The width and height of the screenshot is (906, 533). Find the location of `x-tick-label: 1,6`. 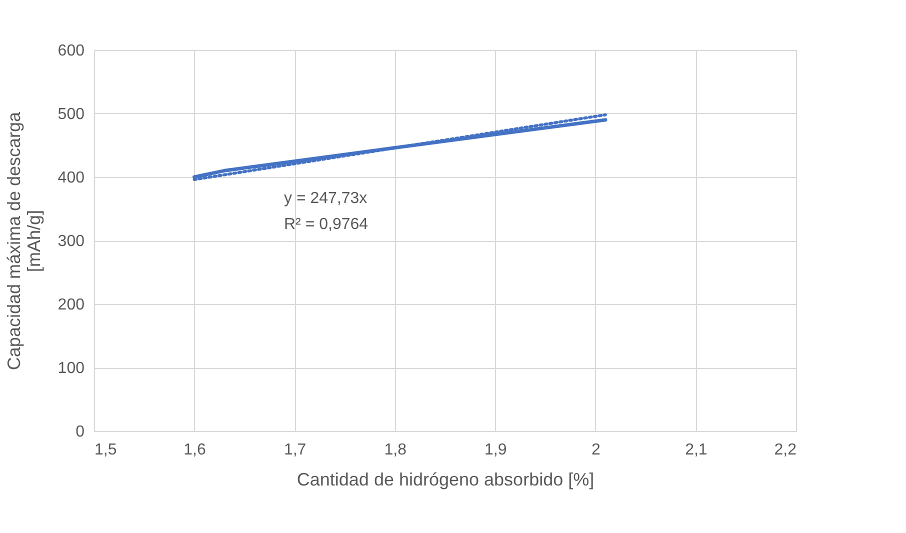

x-tick-label: 1,6 is located at coordinates (195, 450).